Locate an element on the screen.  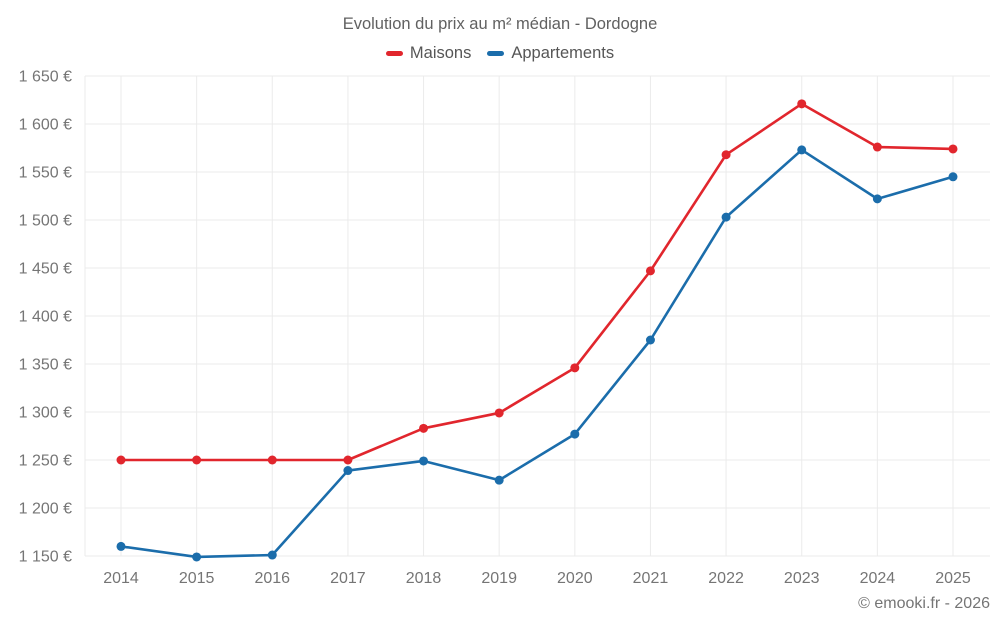
y-tick-label: 1 650 € is located at coordinates (45, 77).